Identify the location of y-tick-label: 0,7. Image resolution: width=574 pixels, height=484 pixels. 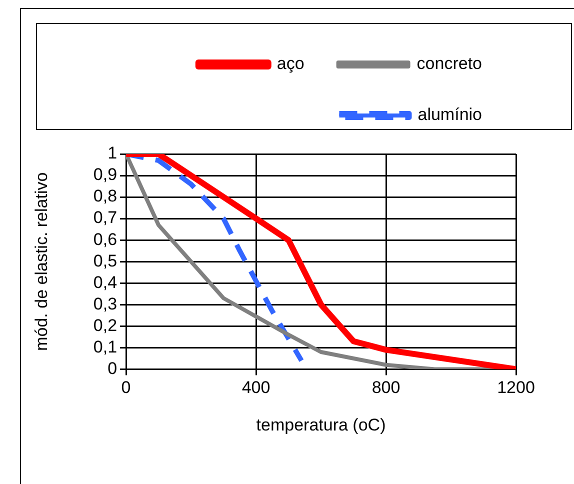
(105, 218).